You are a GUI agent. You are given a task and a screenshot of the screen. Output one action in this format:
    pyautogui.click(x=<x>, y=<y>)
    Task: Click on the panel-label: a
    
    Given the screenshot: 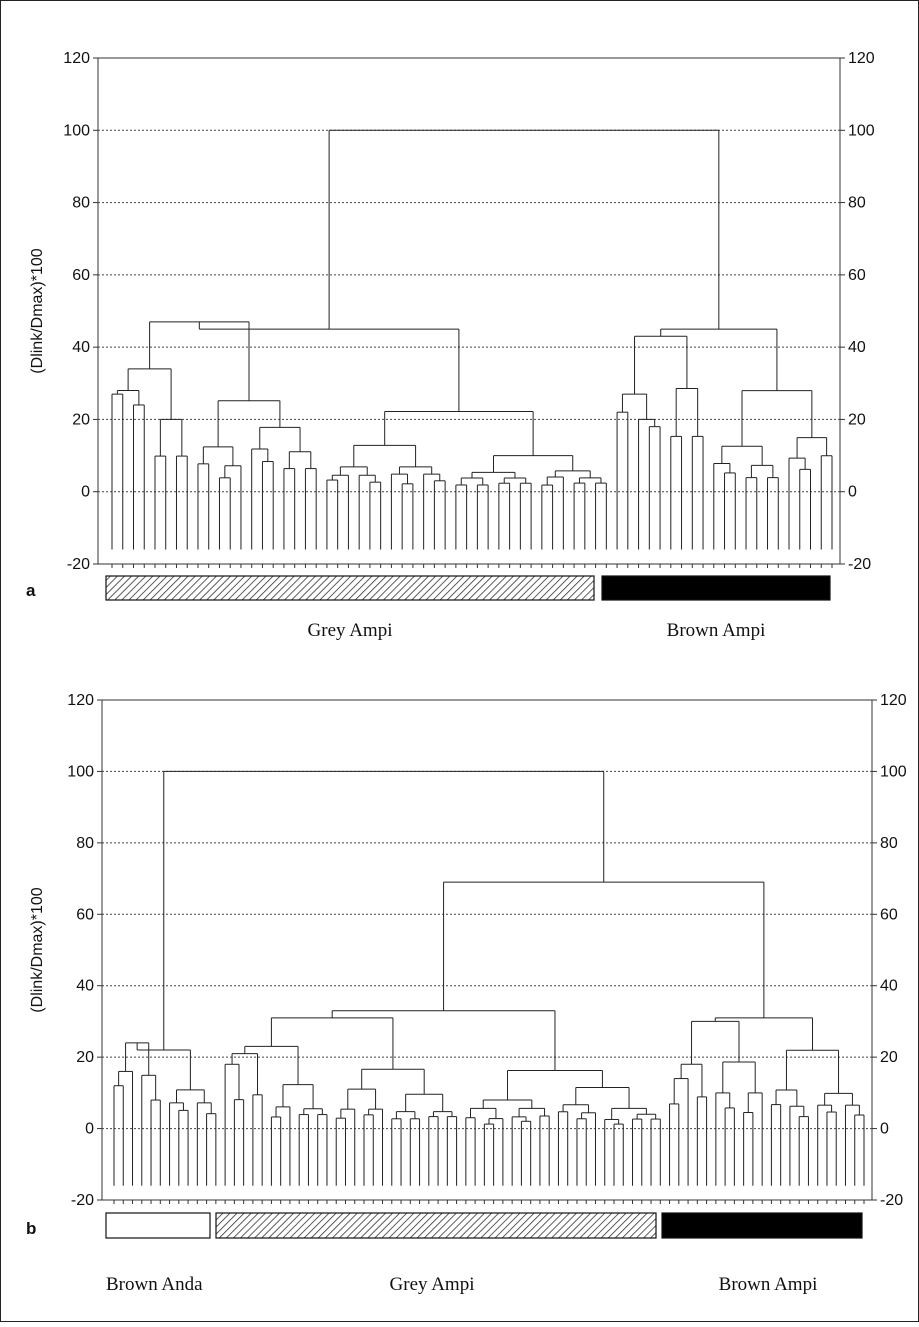 What is the action you would take?
    pyautogui.click(x=31, y=590)
    